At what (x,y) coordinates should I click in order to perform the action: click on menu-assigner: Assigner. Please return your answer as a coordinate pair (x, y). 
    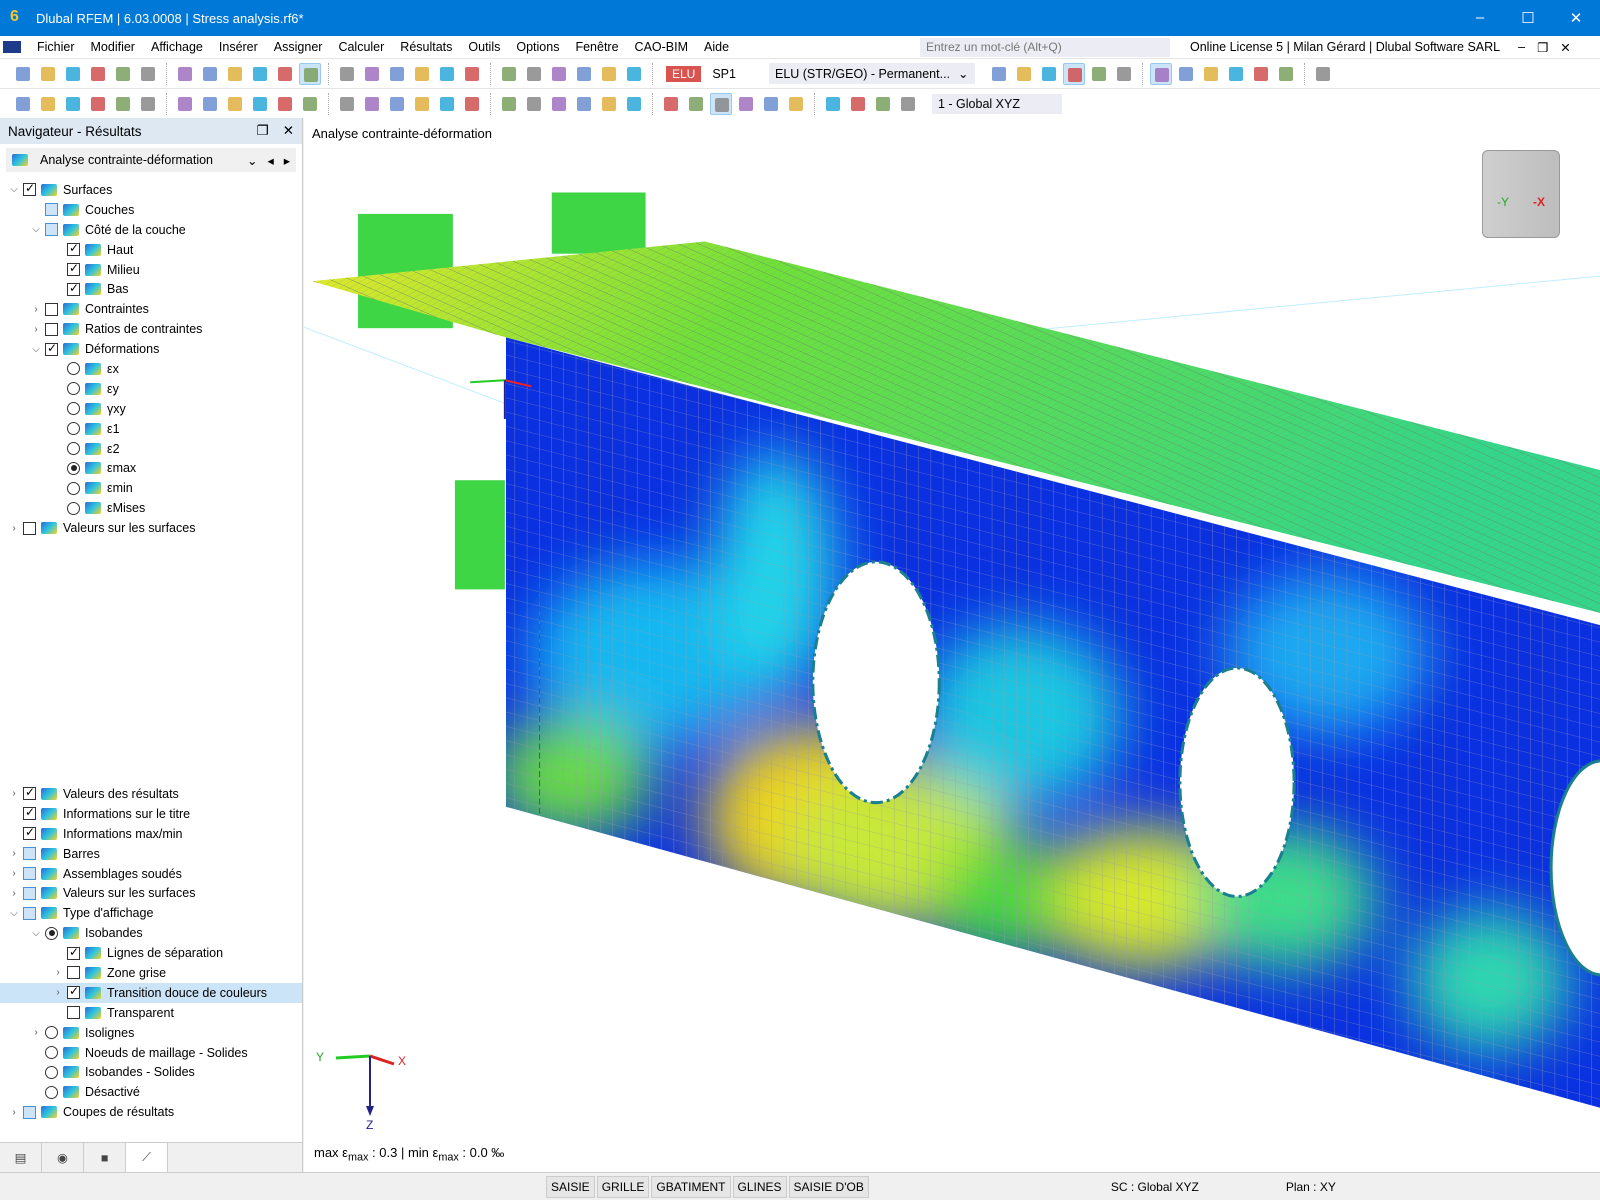
    Looking at the image, I should click on (298, 47).